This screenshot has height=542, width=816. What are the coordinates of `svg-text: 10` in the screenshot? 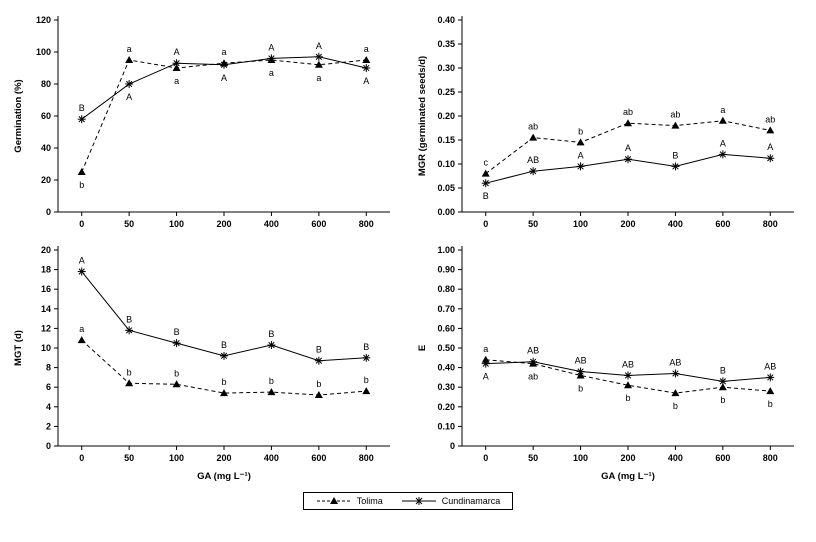 It's located at (46, 348).